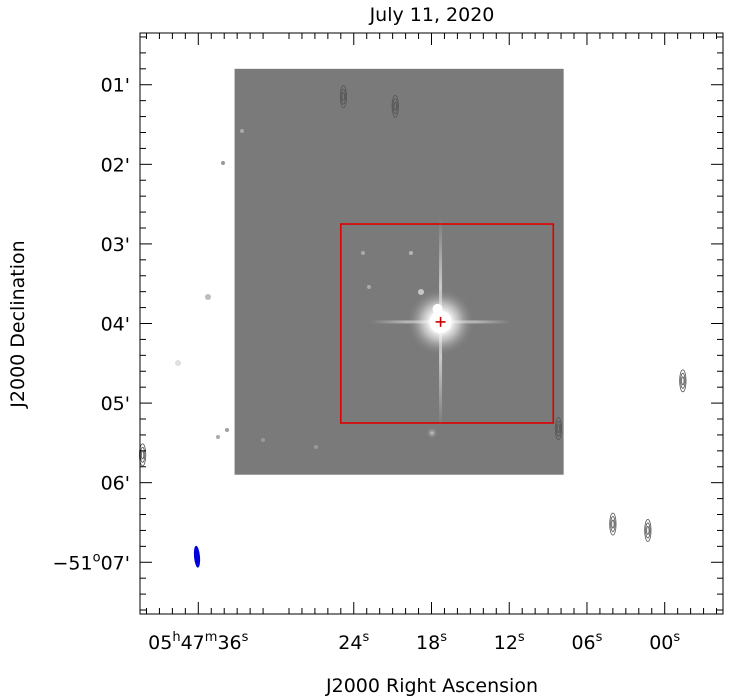 This screenshot has width=729, height=697. I want to click on y-tick-label: 02', so click(115, 165).